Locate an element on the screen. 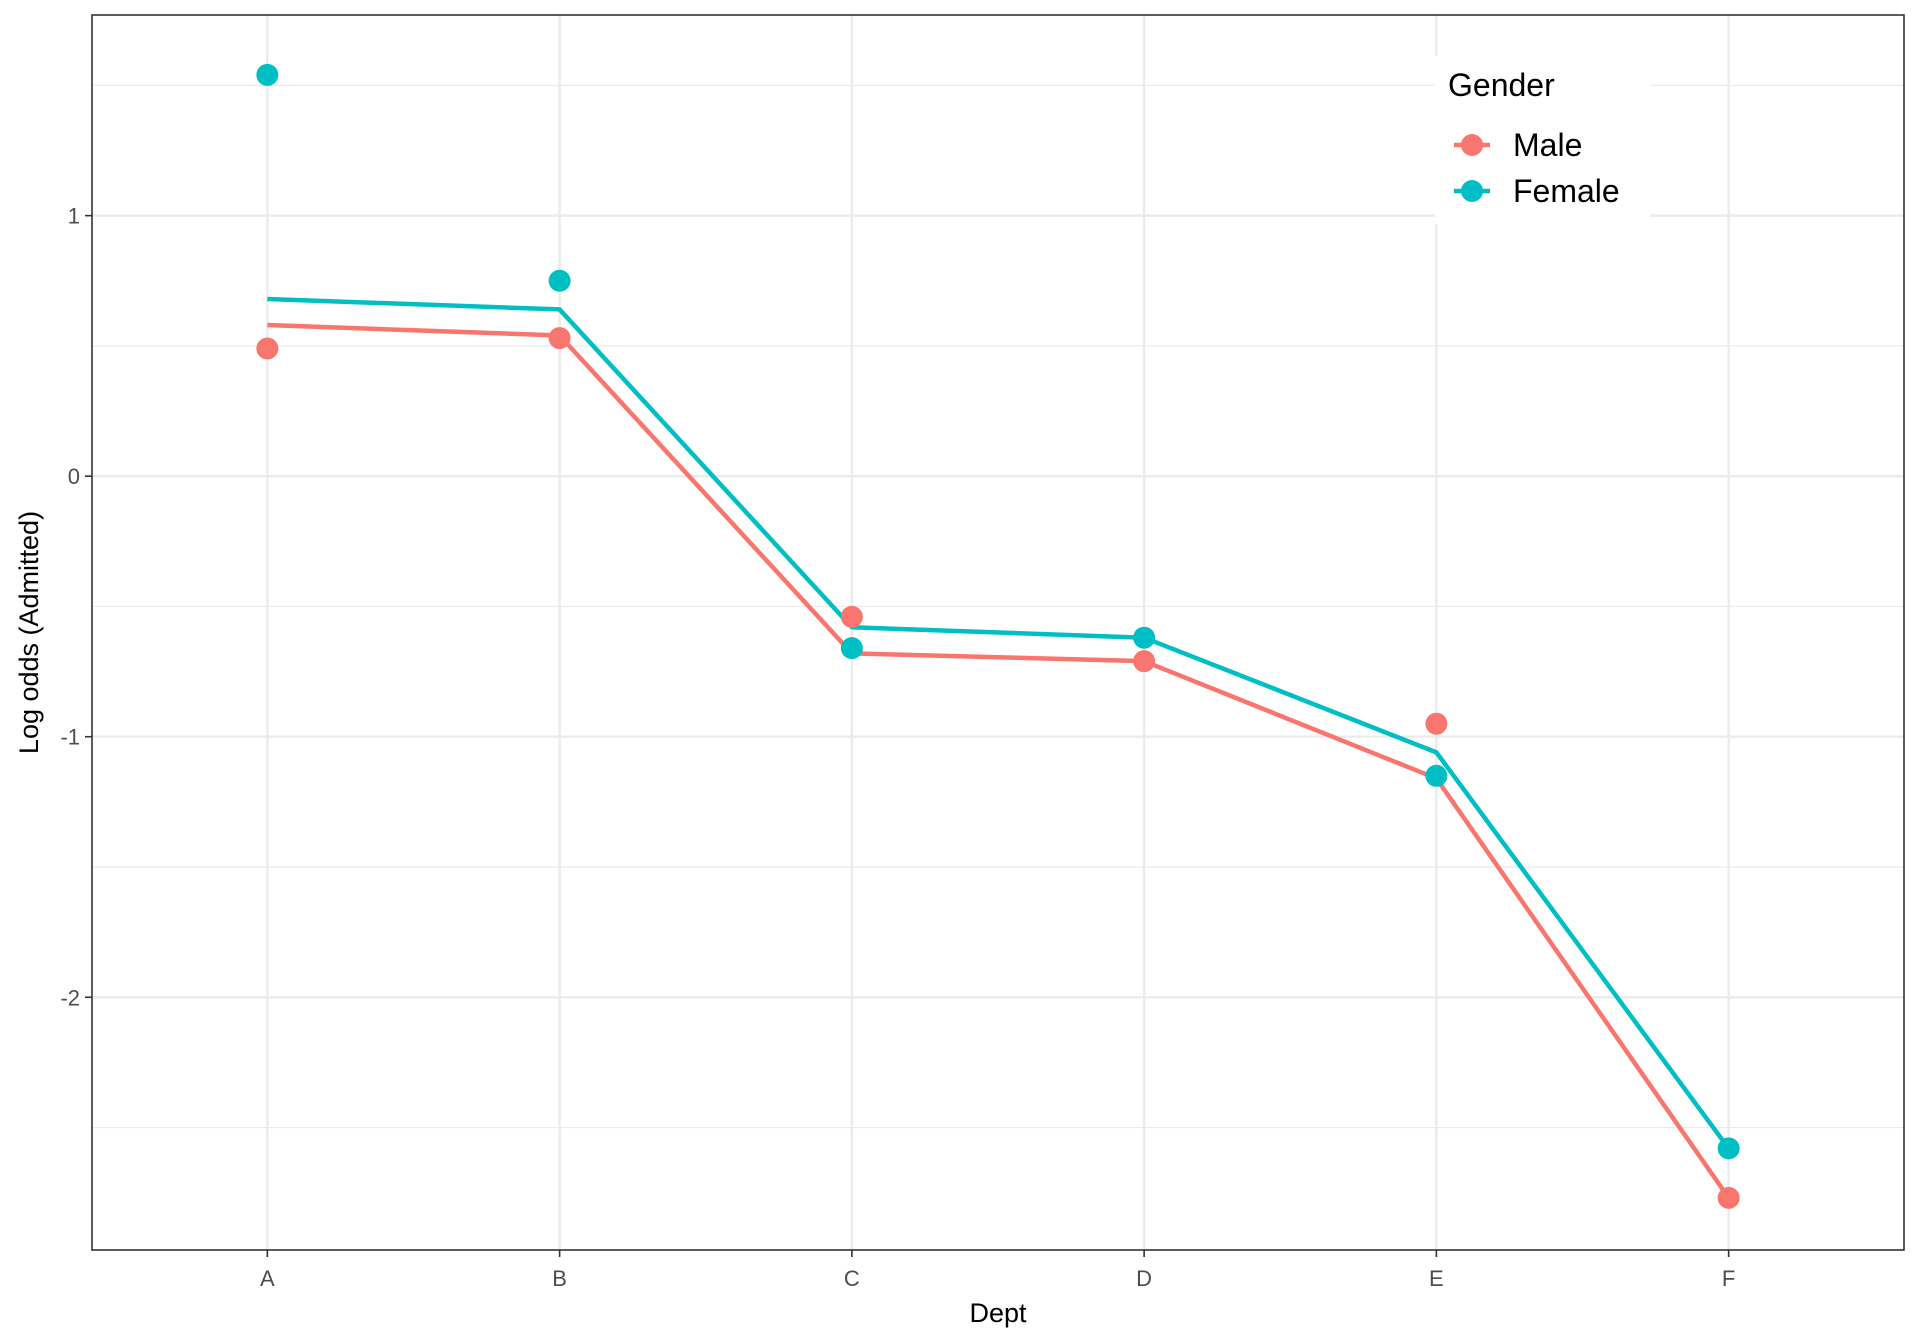  x-tick-label: E is located at coordinates (1436, 1278).